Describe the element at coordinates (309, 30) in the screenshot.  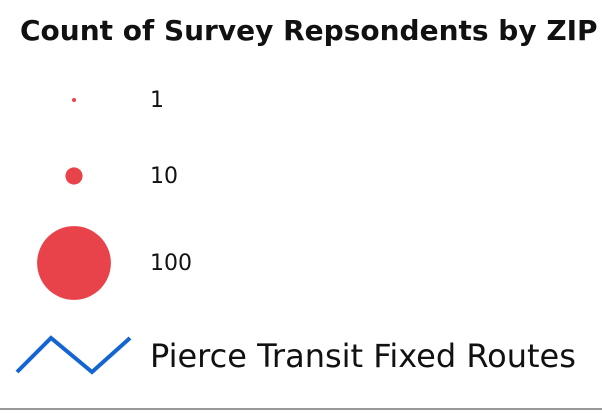
I see `legend-title: Count of Survey Repsondents by ZIP` at that location.